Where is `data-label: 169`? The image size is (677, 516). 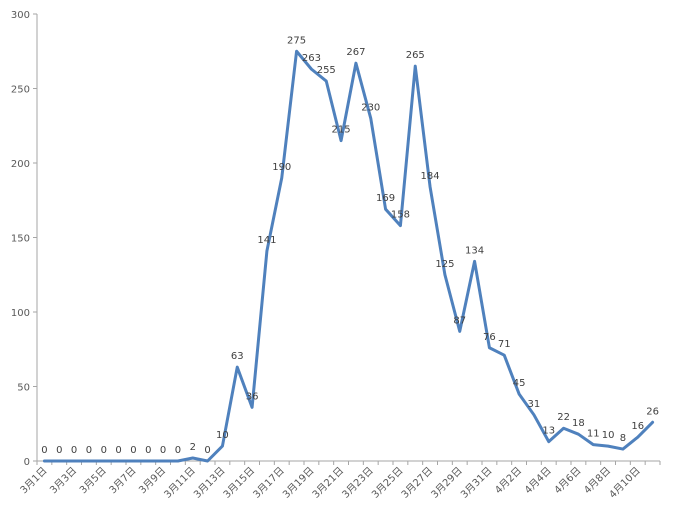
data-label: 169 is located at coordinates (385, 198).